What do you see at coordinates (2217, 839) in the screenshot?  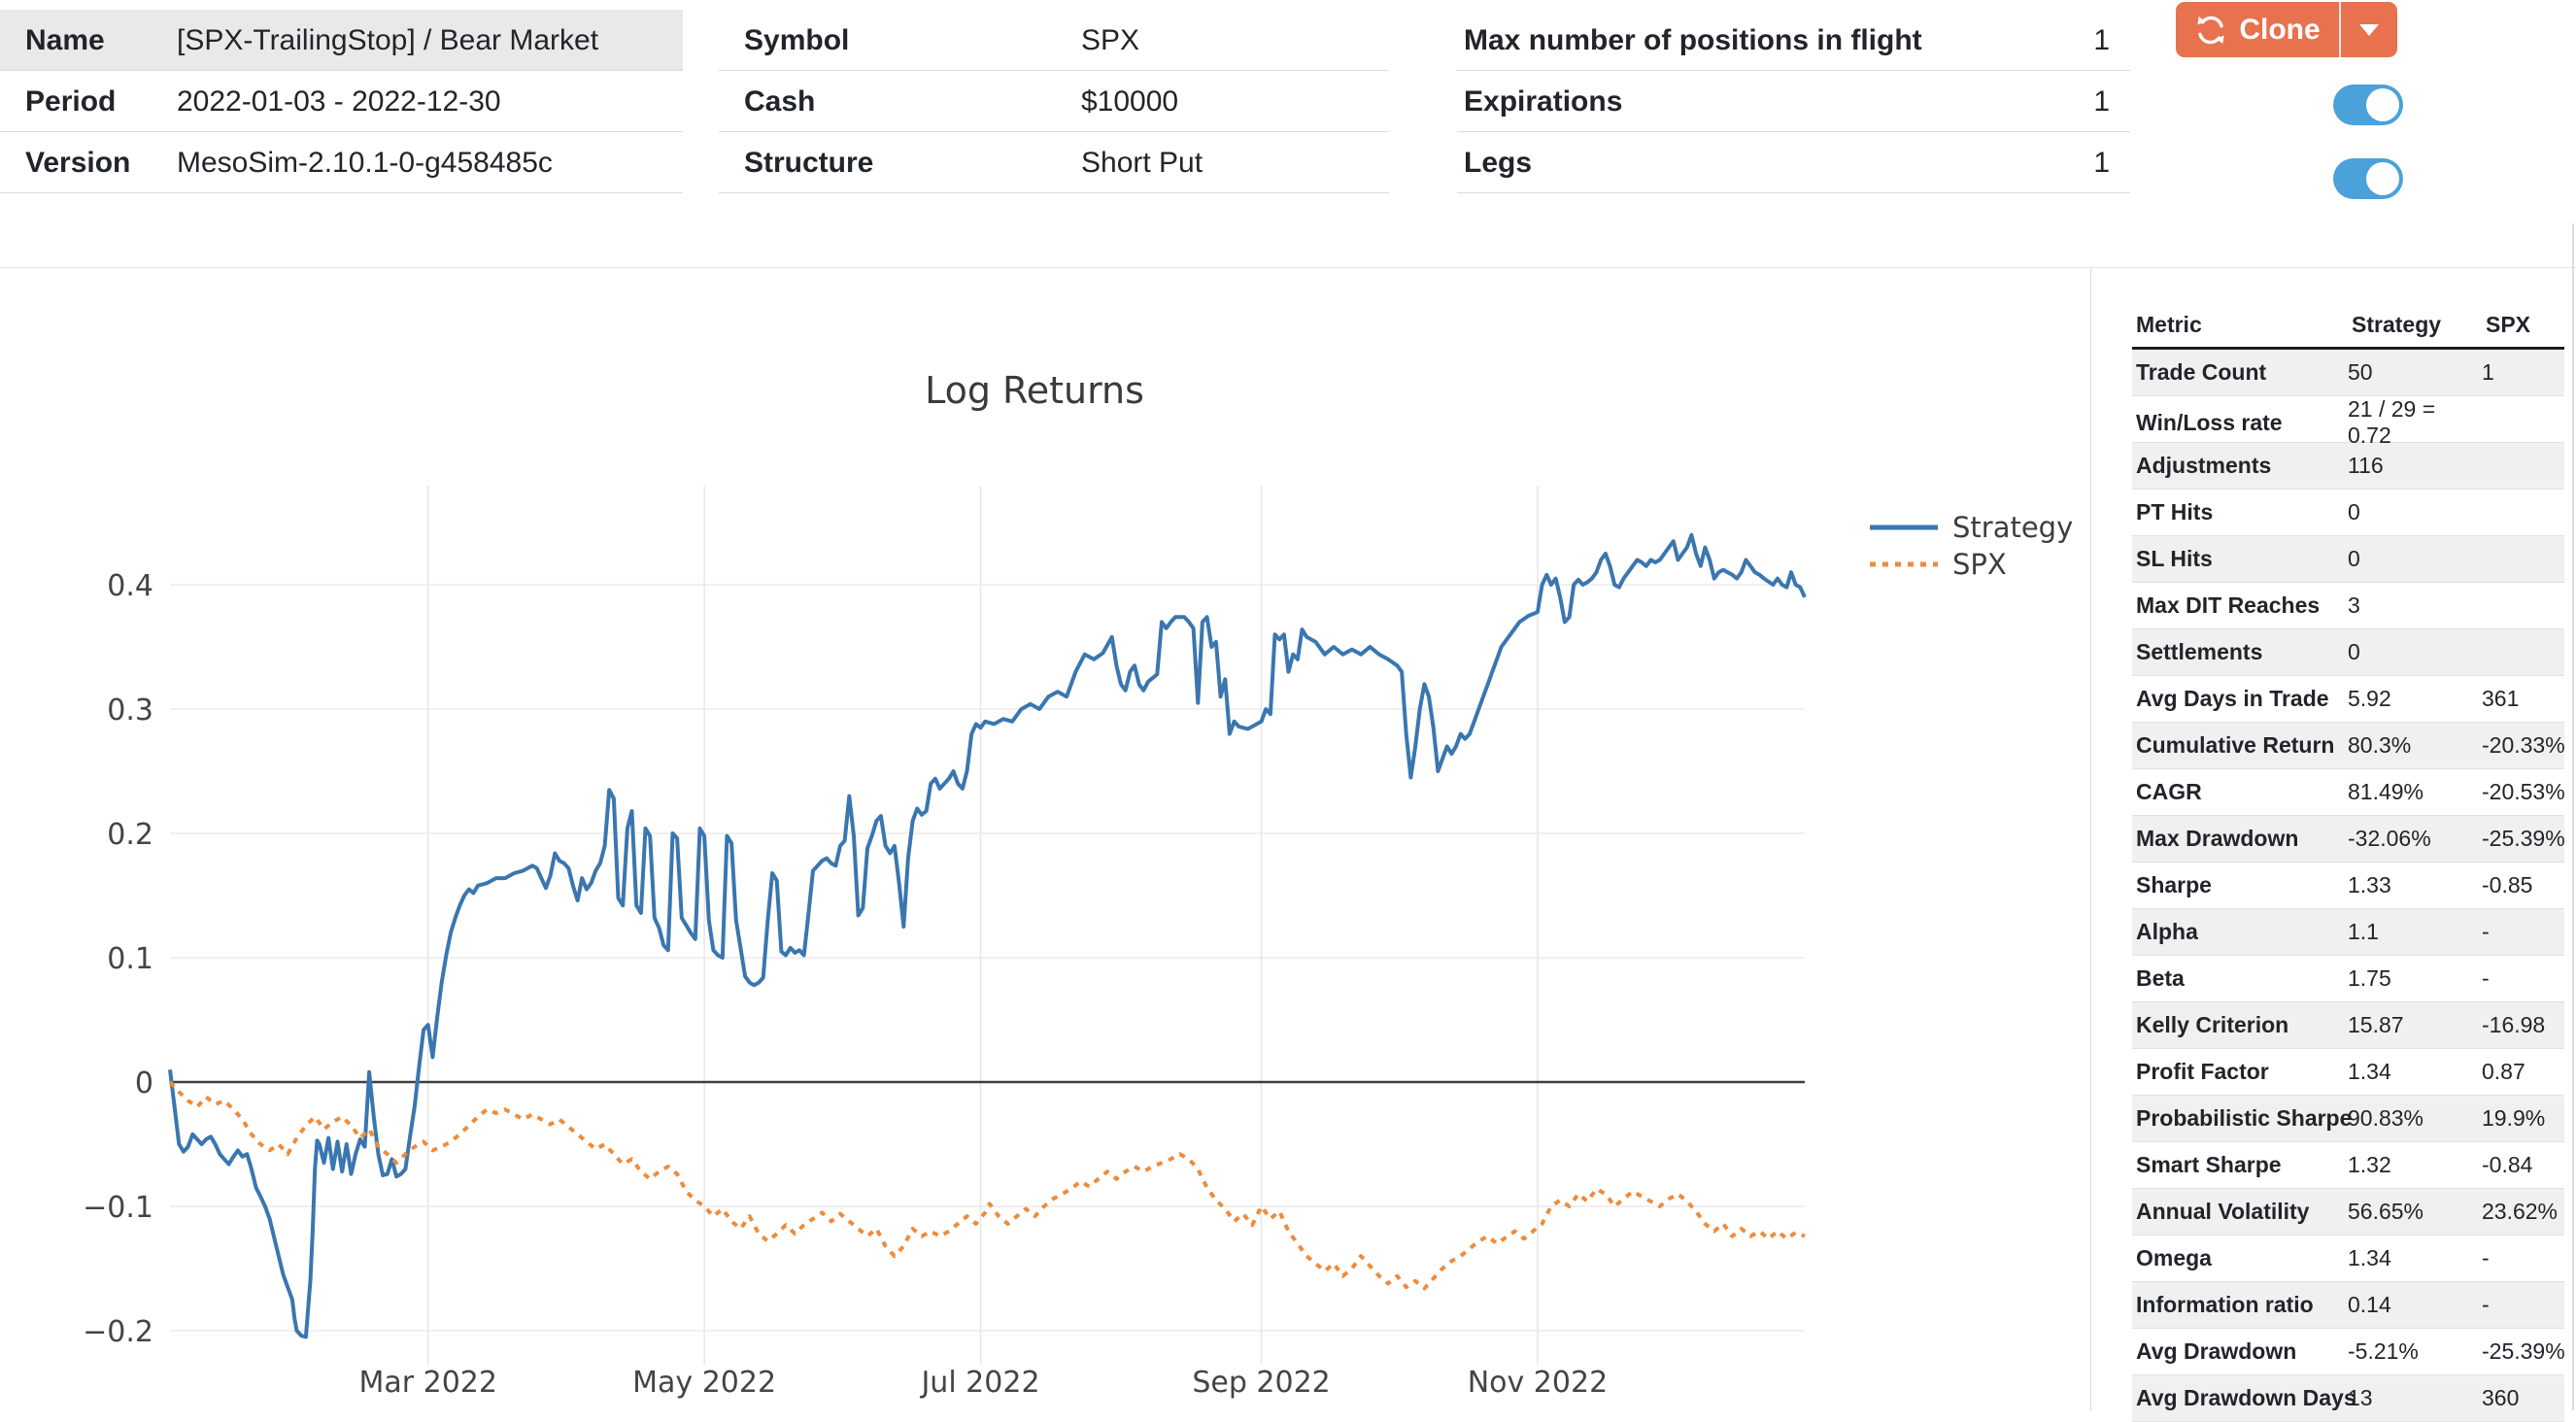 I see `metric-cell: Max Drawdown` at bounding box center [2217, 839].